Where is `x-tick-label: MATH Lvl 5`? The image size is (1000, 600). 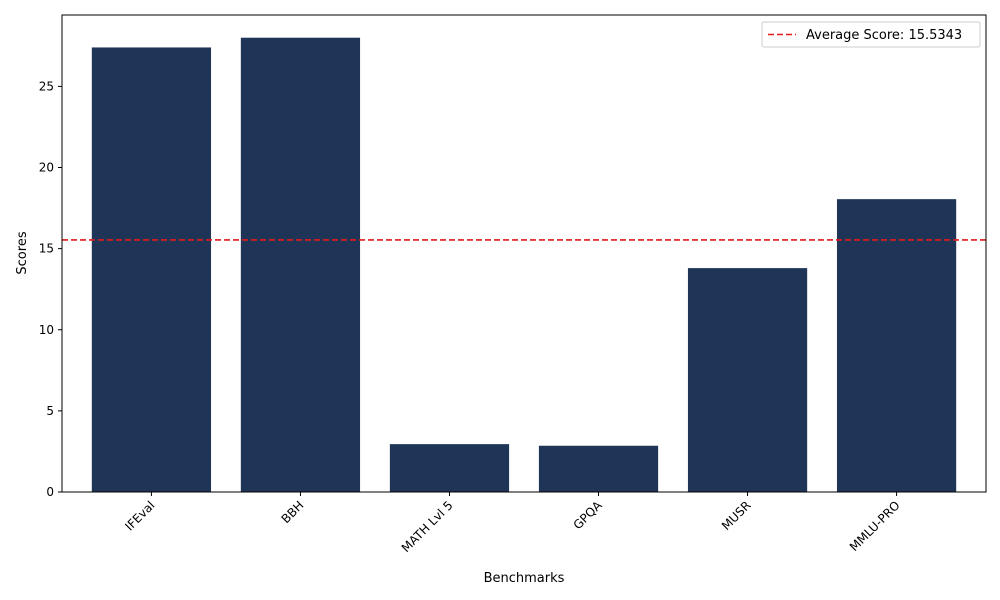
x-tick-label: MATH Lvl 5 is located at coordinates (427, 526).